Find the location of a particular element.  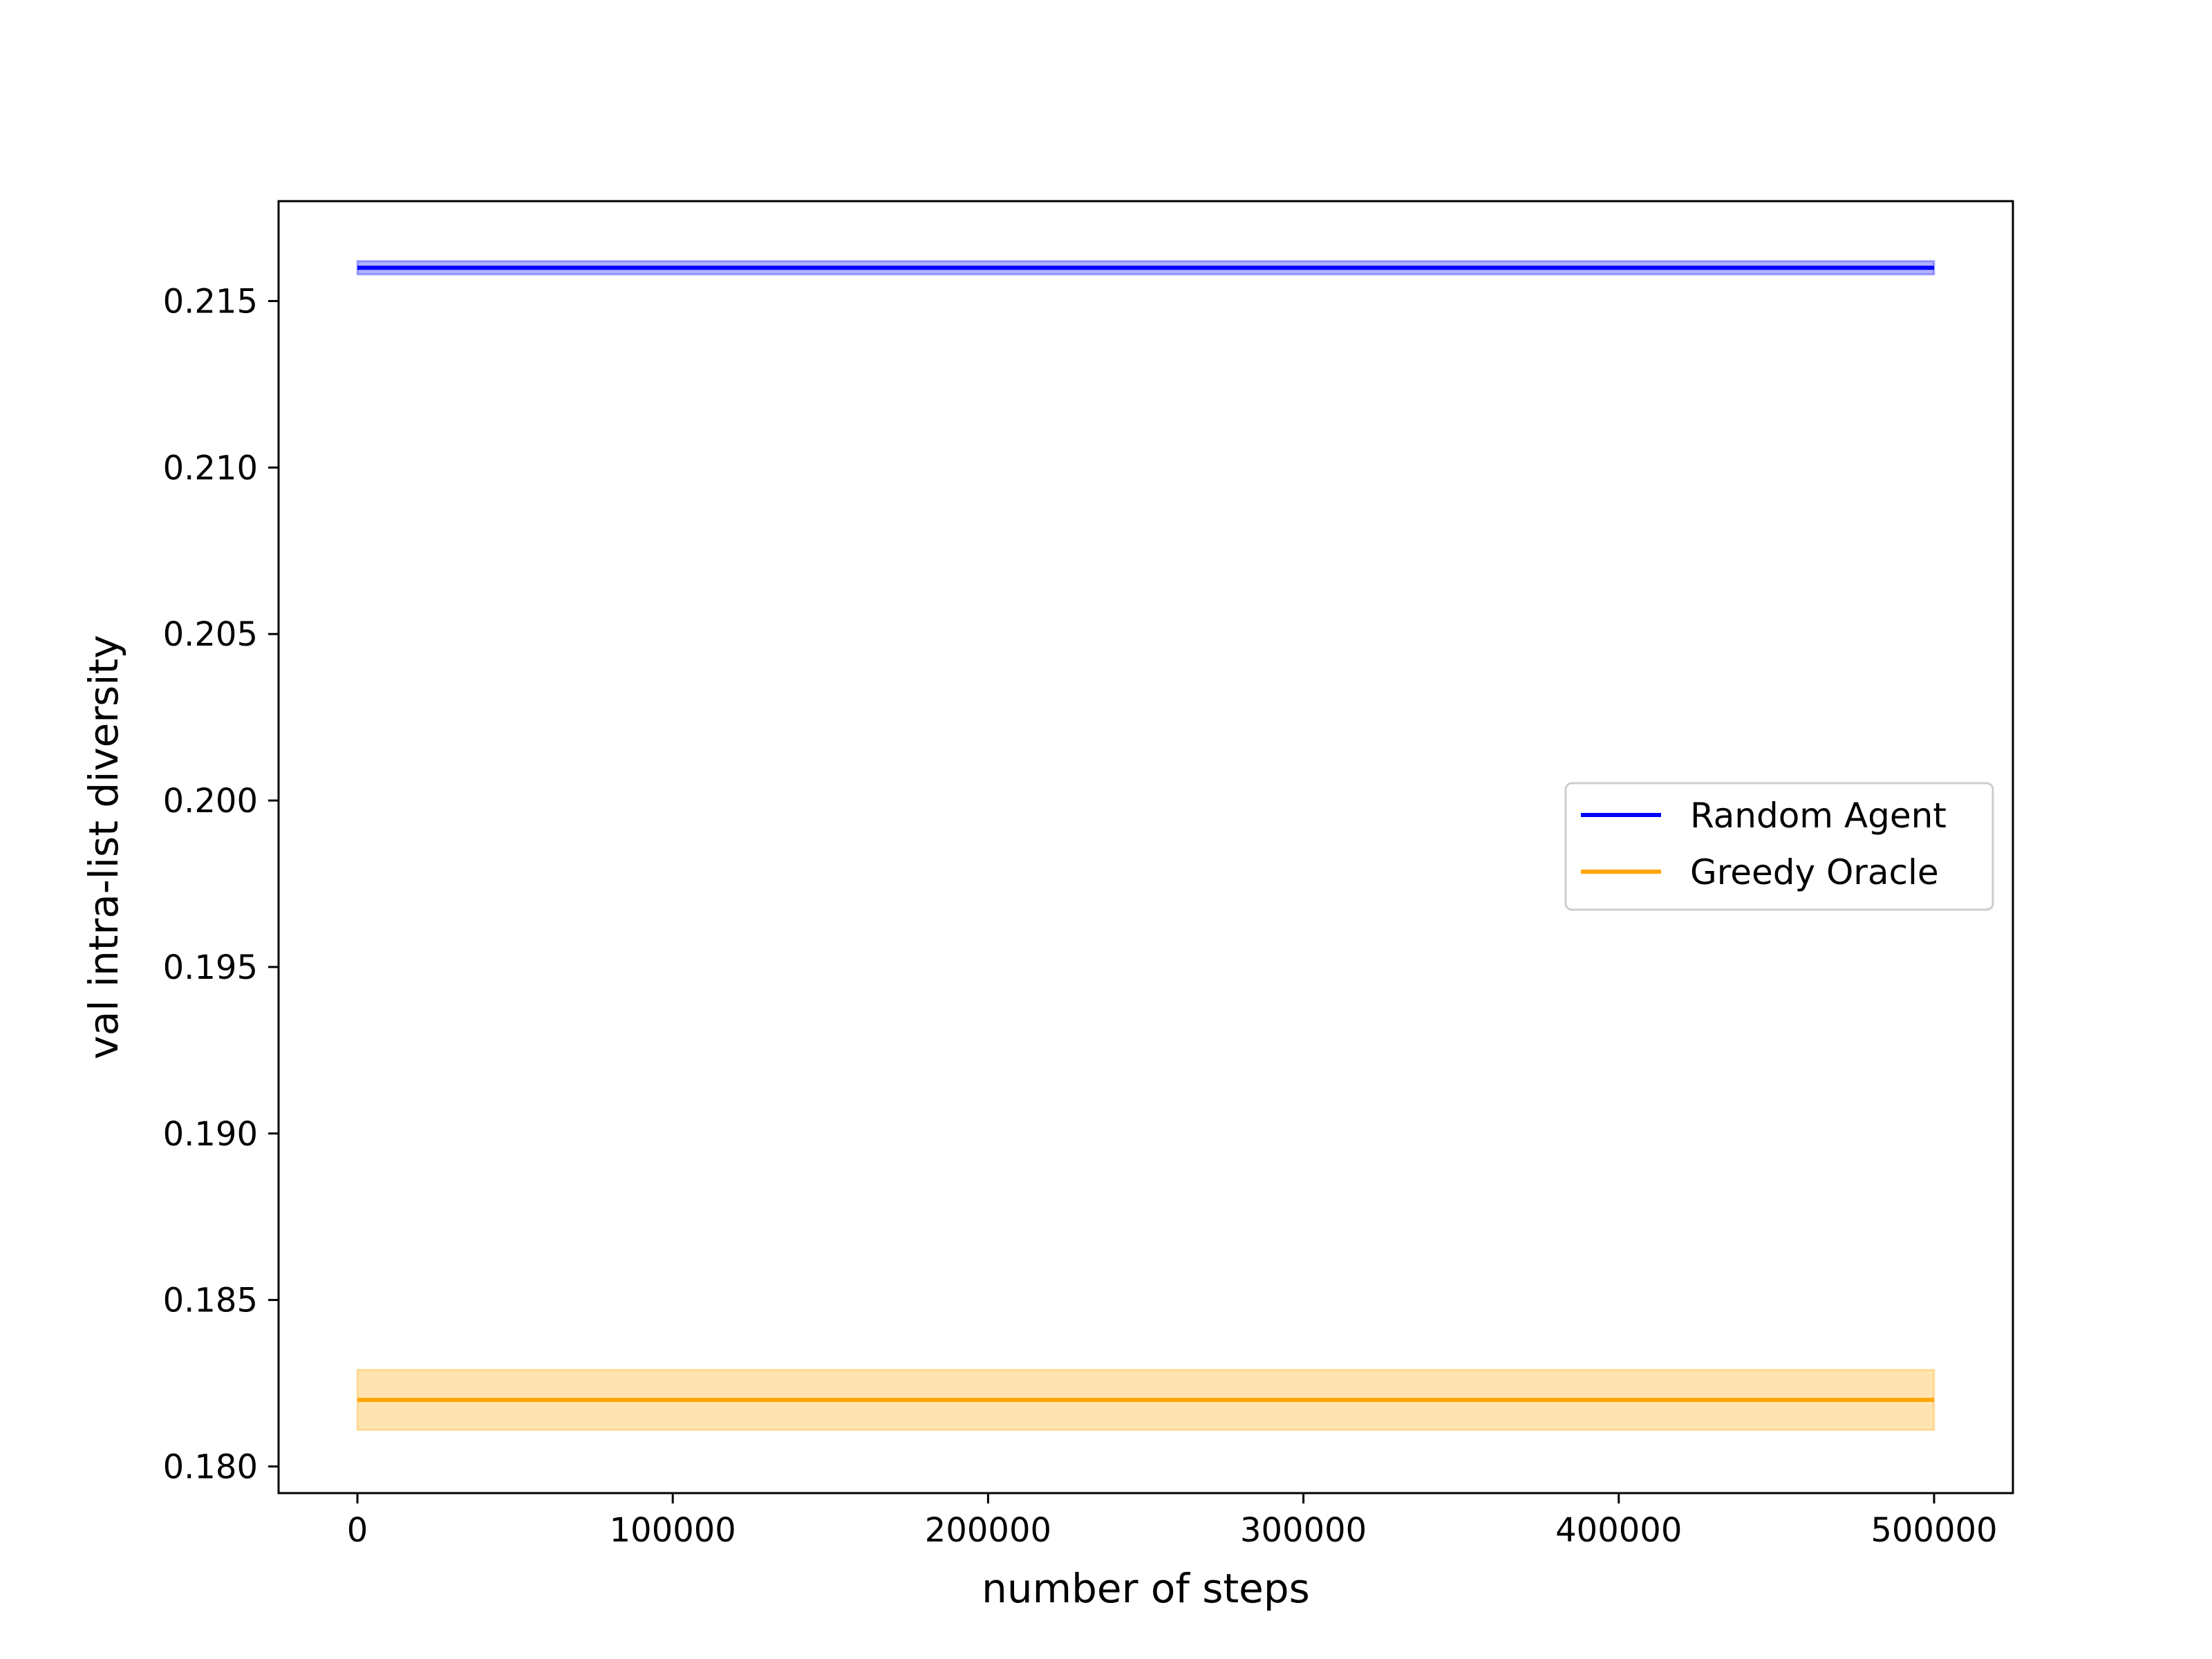

y-tick-label: 0.180 is located at coordinates (211, 1466).